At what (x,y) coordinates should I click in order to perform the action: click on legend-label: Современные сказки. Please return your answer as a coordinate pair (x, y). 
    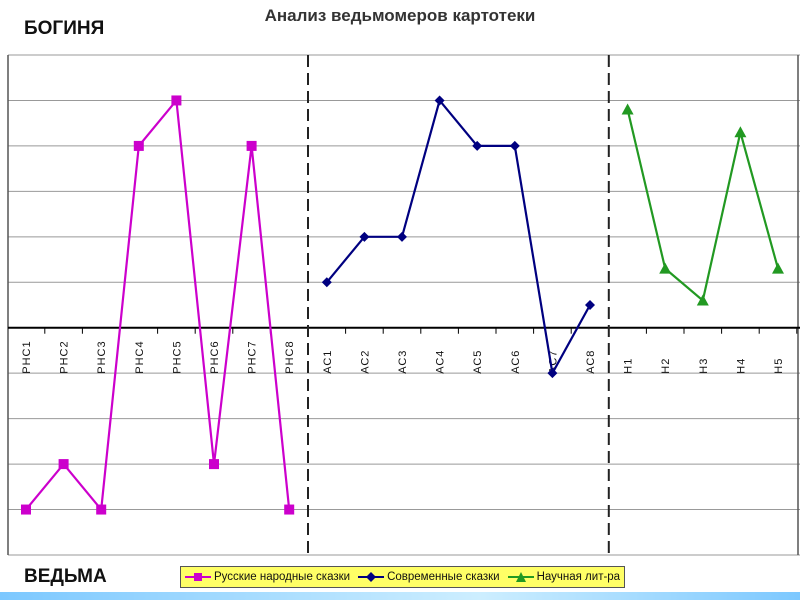
    Looking at the image, I should click on (443, 577).